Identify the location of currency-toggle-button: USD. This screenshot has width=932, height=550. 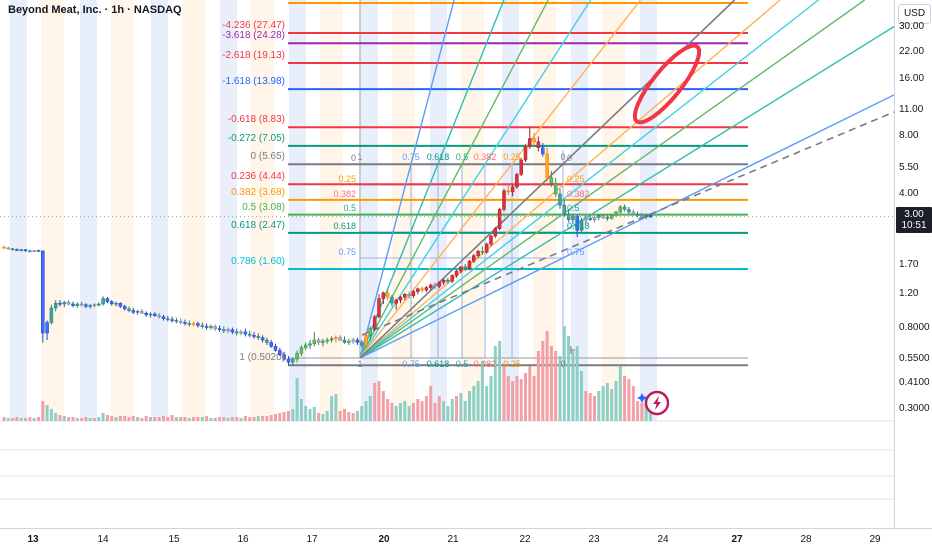
(914, 14).